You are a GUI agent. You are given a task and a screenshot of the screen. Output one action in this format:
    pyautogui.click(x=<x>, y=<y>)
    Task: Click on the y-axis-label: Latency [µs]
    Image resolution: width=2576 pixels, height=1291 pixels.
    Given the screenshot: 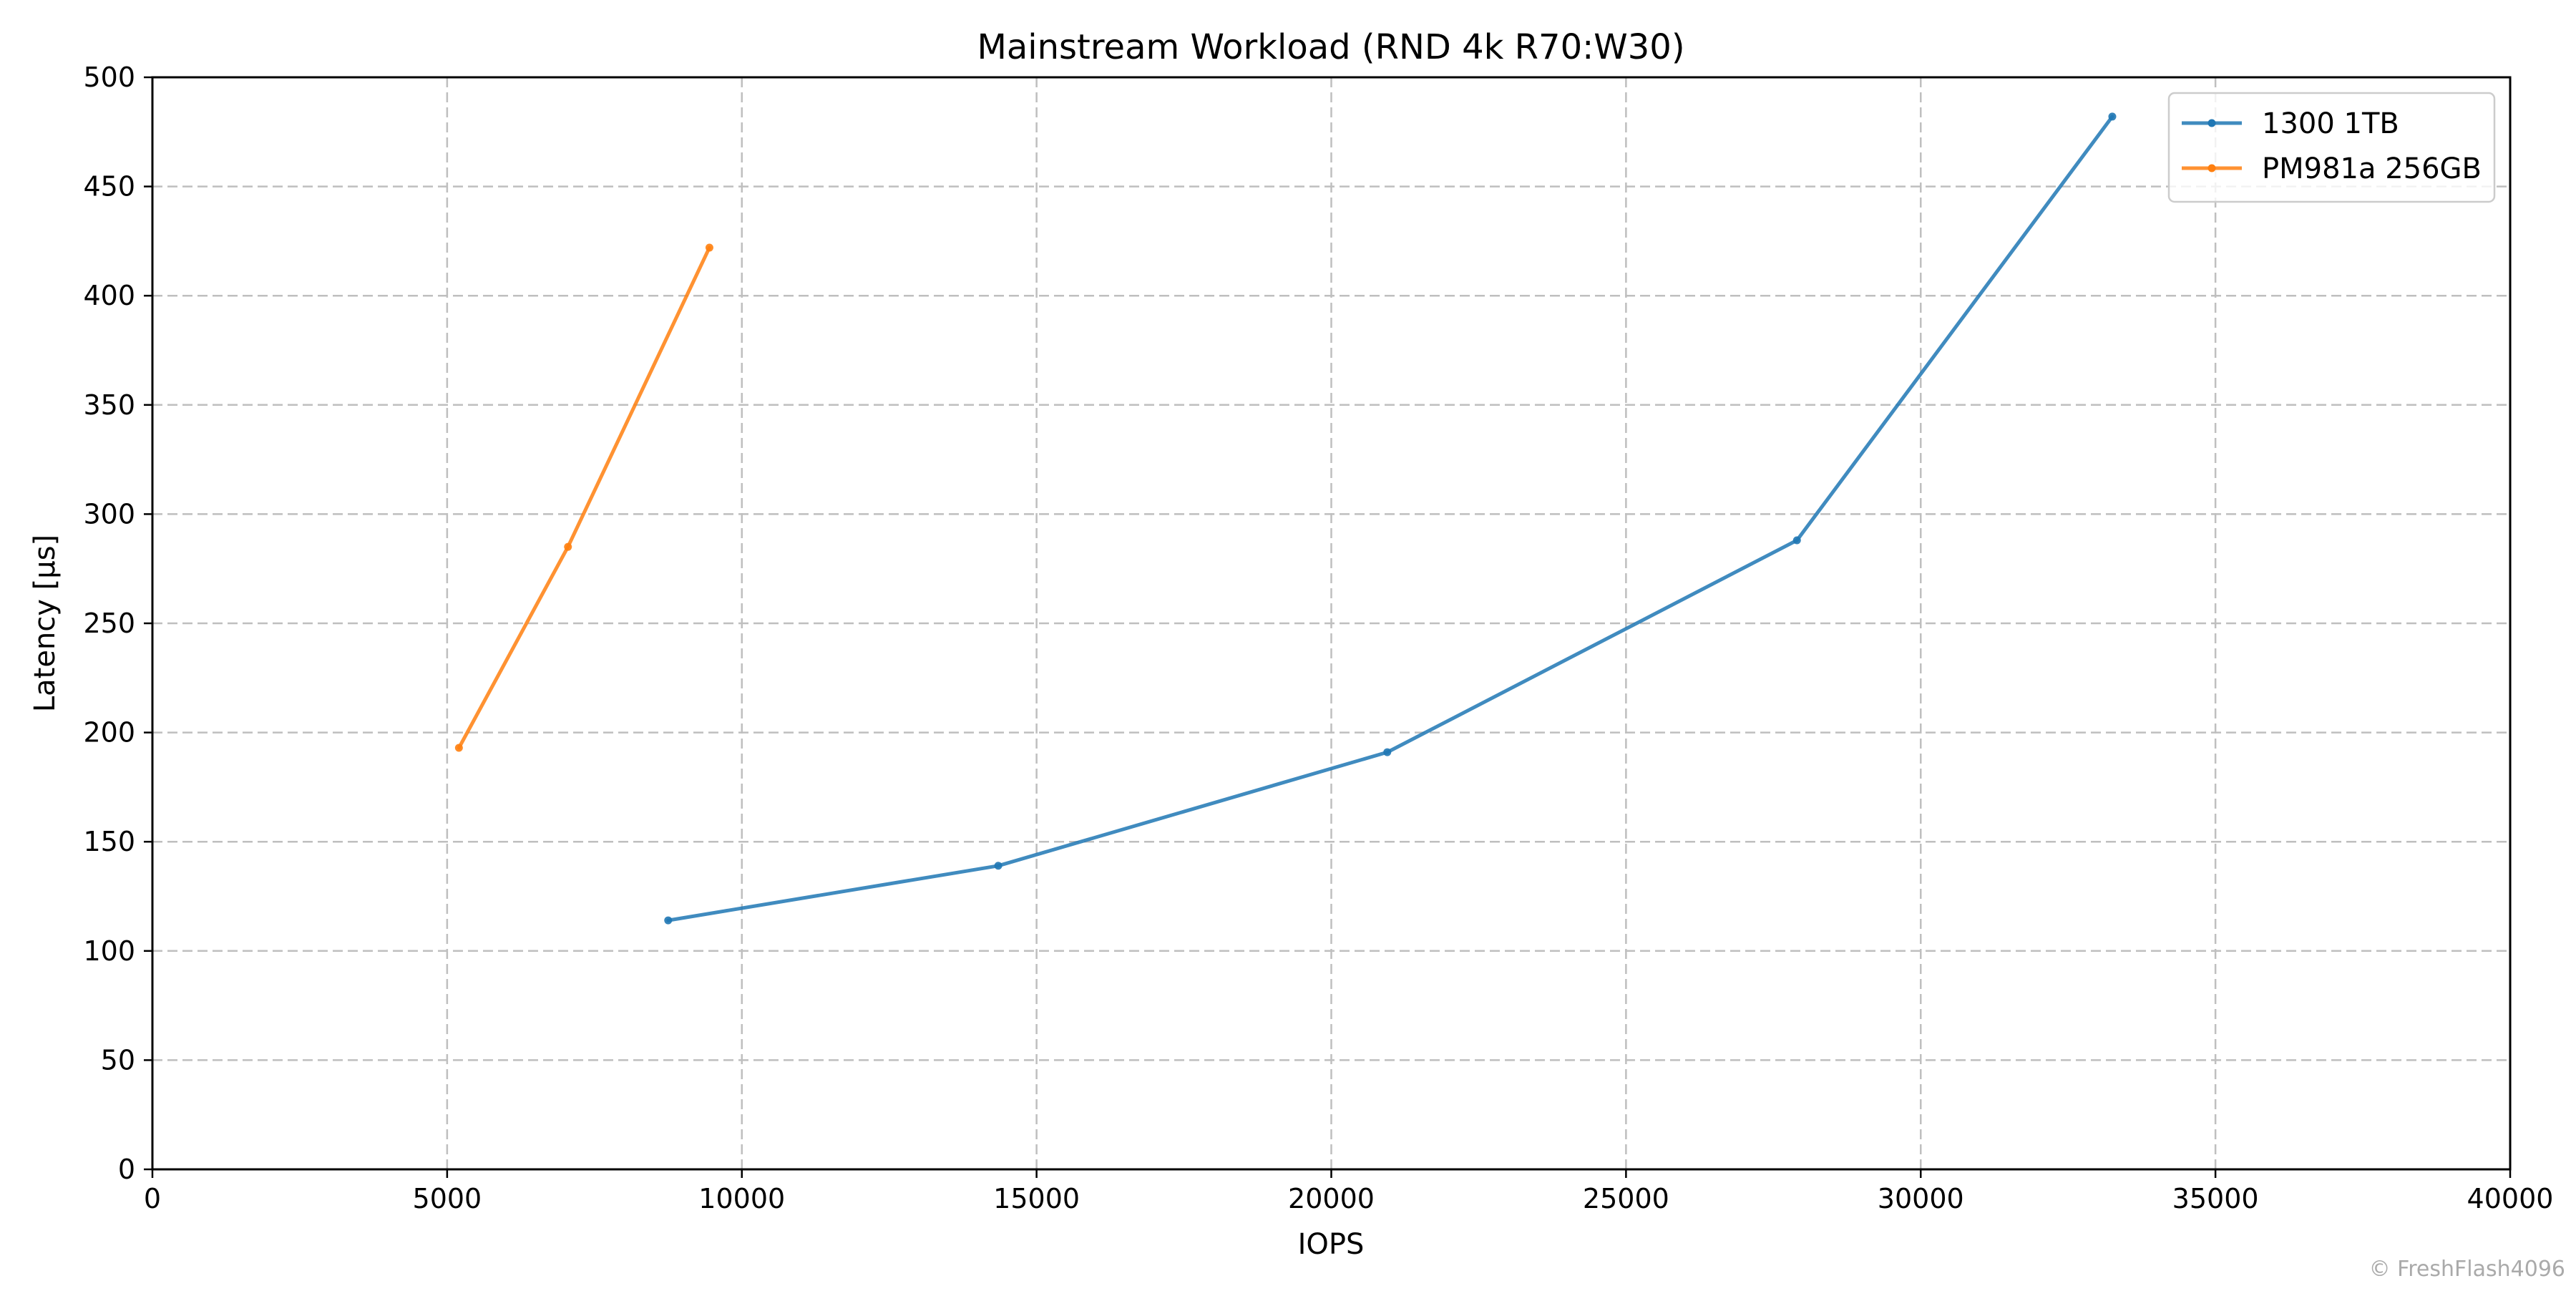 What is the action you would take?
    pyautogui.click(x=45, y=623)
    